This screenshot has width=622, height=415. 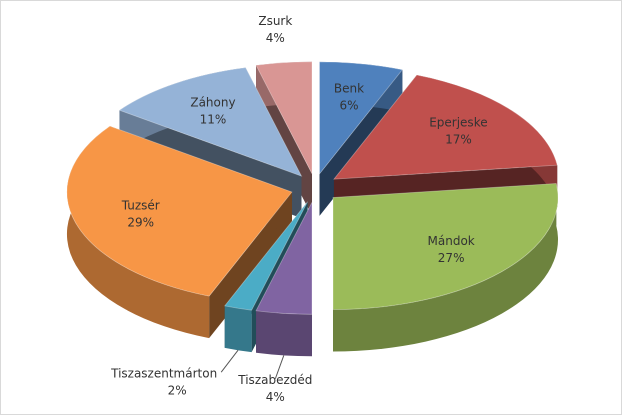 What do you see at coordinates (163, 374) in the screenshot?
I see `slice-label: Tiszaszentmárton` at bounding box center [163, 374].